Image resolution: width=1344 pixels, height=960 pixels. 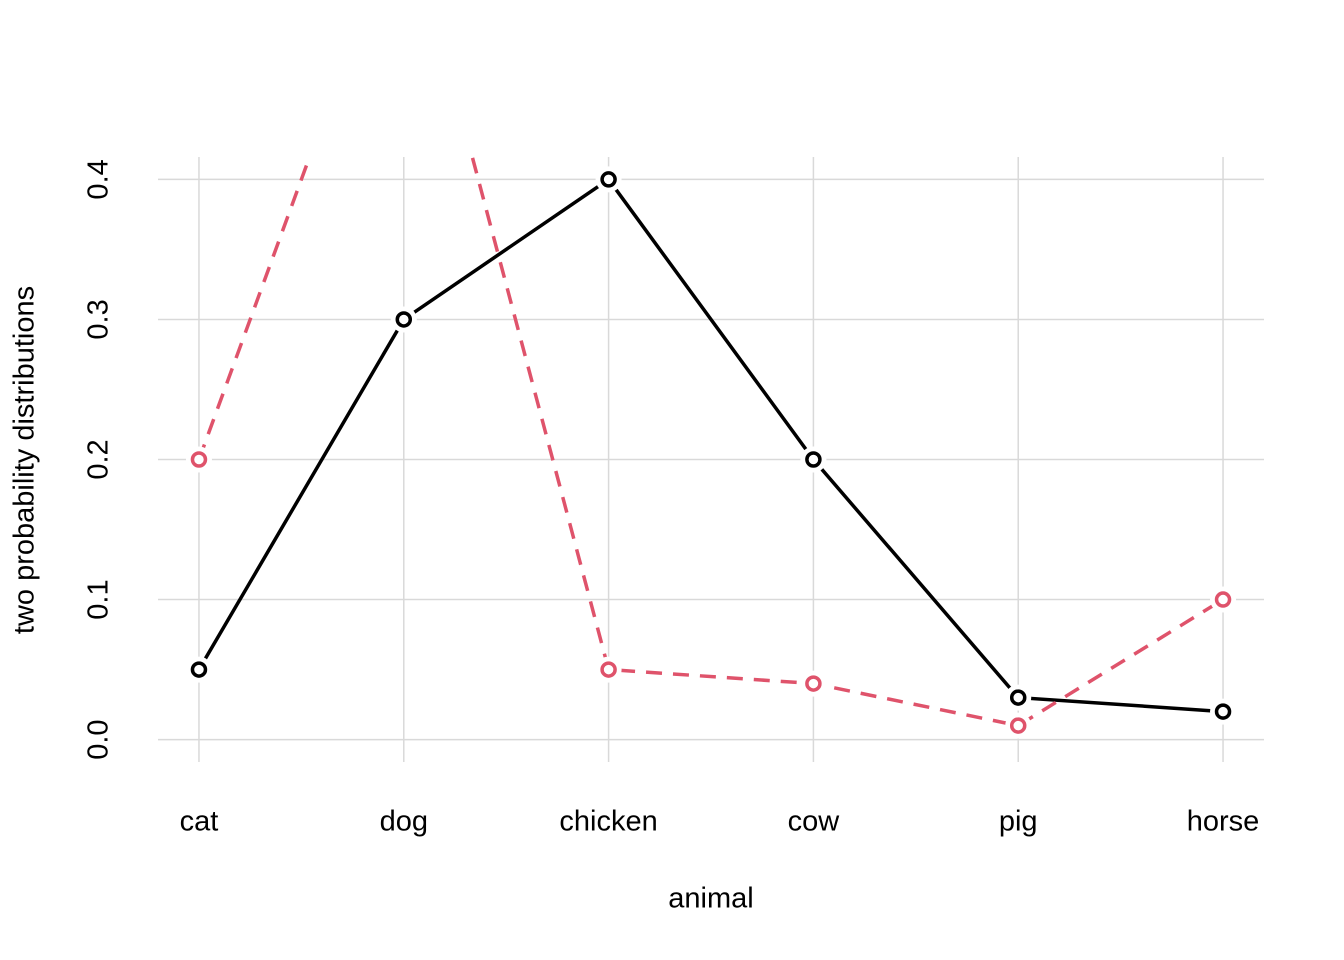 I want to click on x-tick-label: pig, so click(x=1018, y=822).